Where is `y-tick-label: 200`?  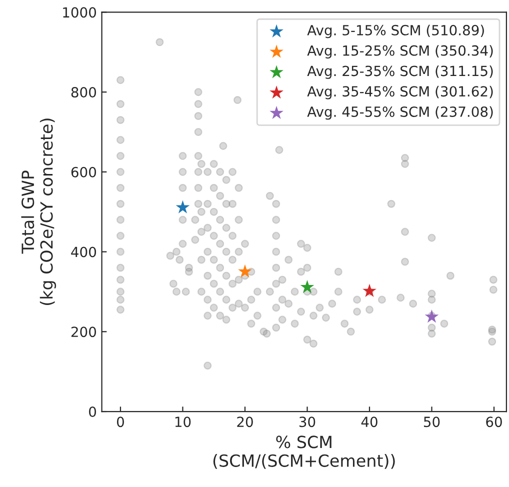 y-tick-label: 200 is located at coordinates (83, 332).